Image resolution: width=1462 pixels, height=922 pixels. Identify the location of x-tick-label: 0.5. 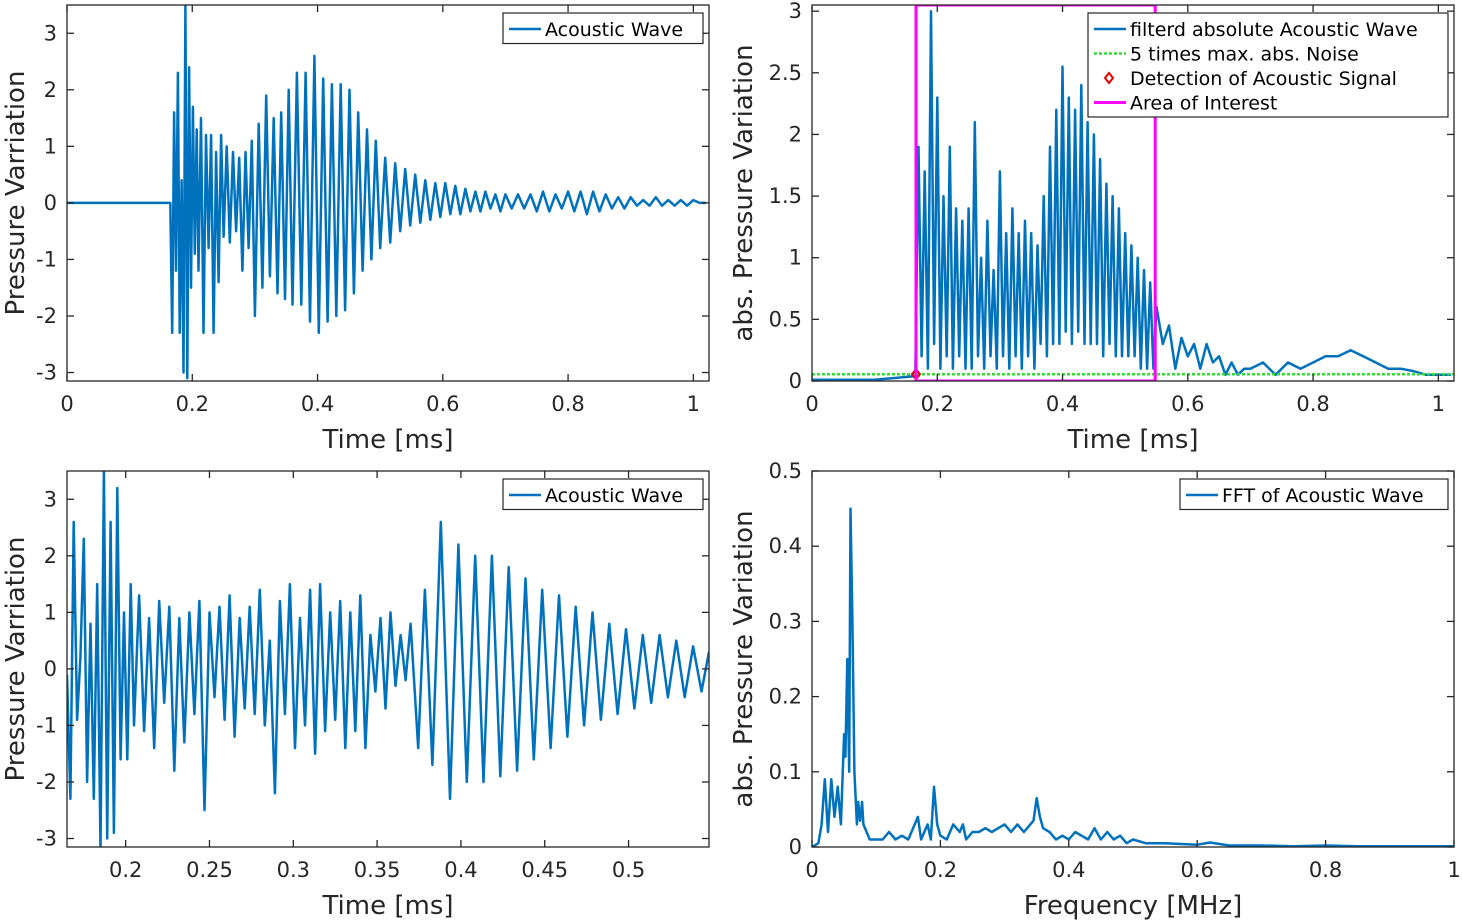
(628, 870).